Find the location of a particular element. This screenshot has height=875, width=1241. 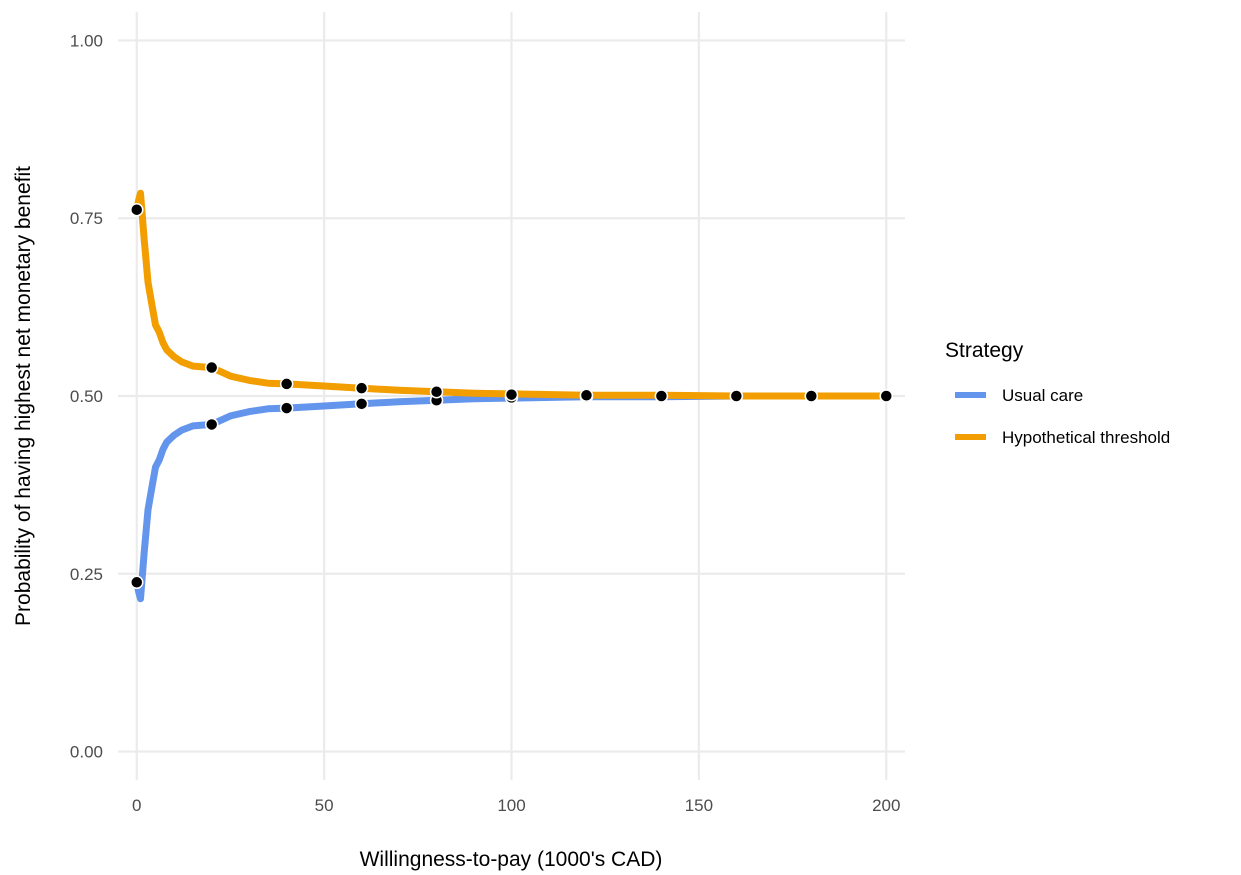

y-tick-label-2: 0.50 is located at coordinates (86, 396).